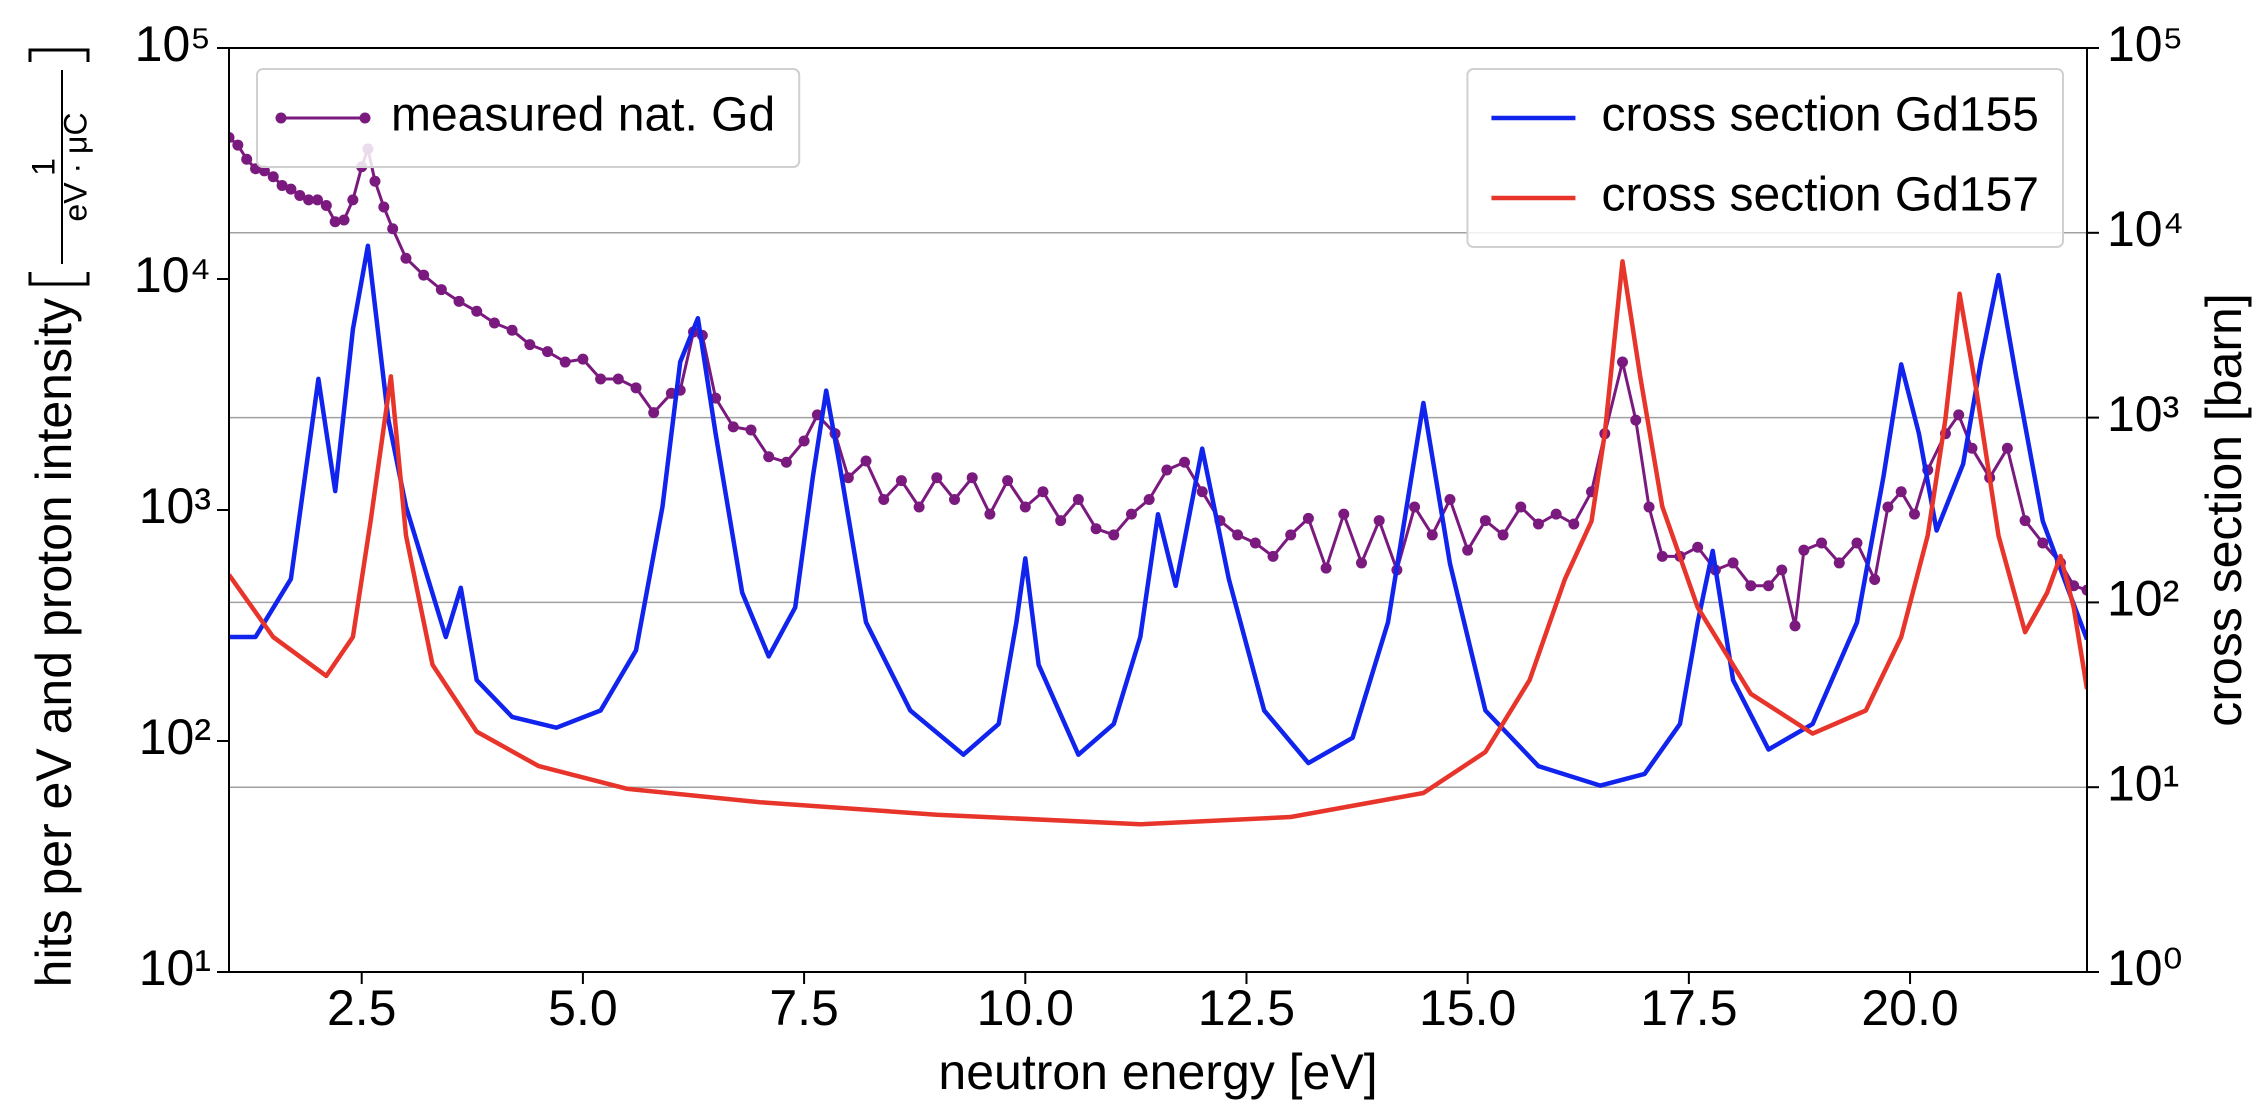 The width and height of the screenshot is (2268, 1100). I want to click on x-tick-label: 17.5, so click(1688, 1008).